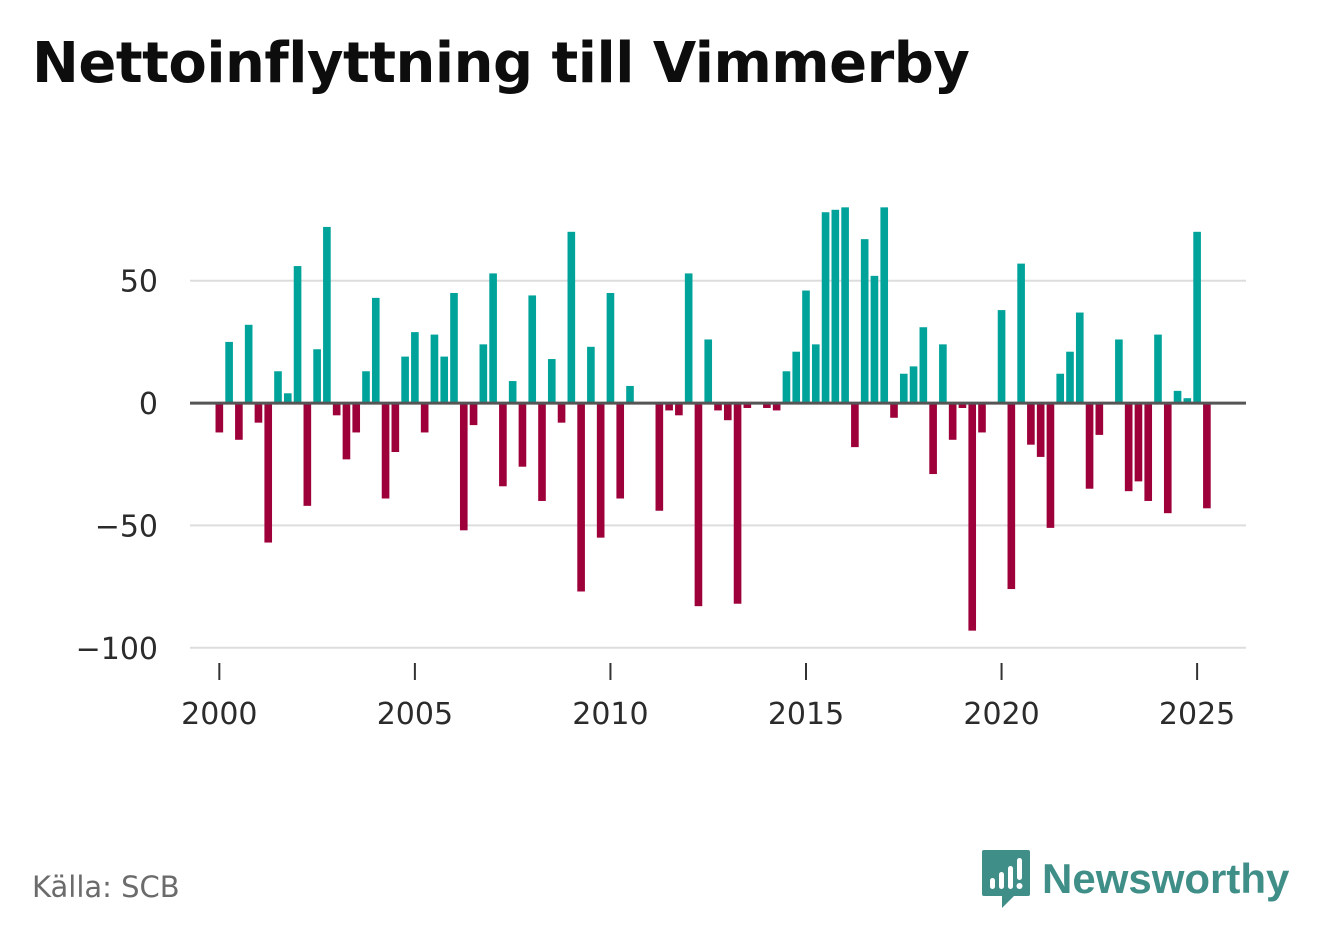 This screenshot has width=1322, height=939. I want to click on x-tick-label: 2015, so click(806, 714).